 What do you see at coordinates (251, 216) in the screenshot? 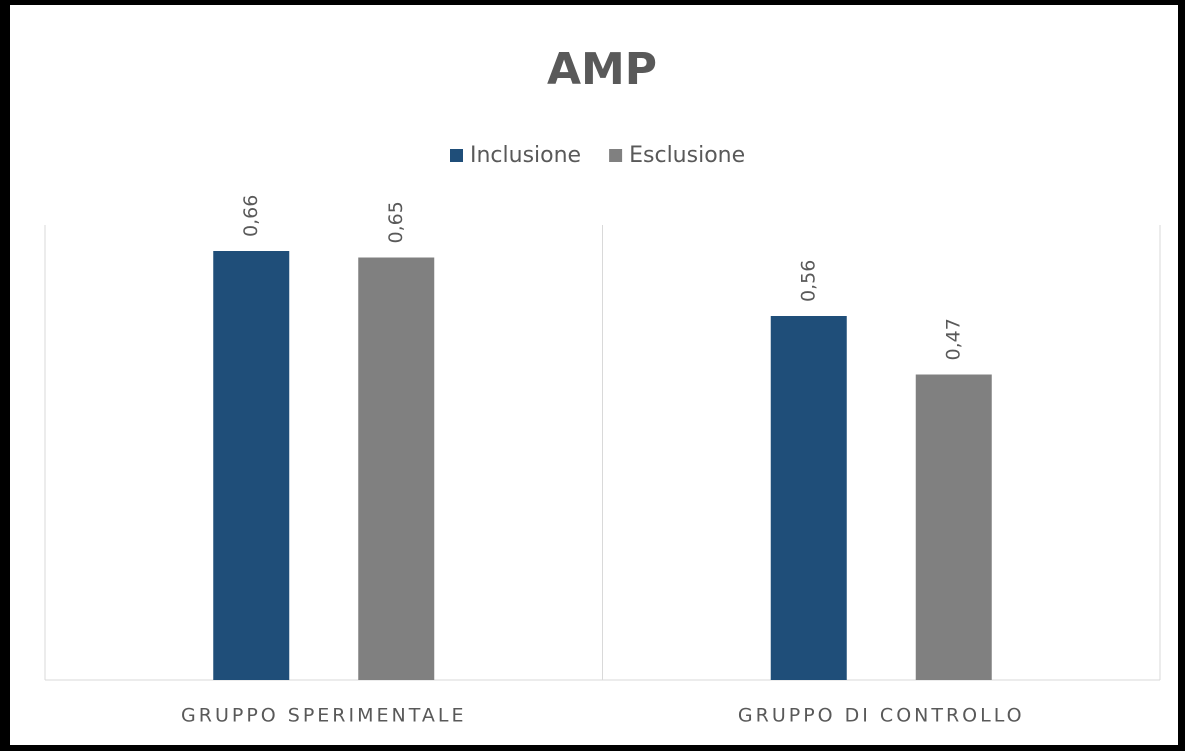
I see `data-label: 0,66` at bounding box center [251, 216].